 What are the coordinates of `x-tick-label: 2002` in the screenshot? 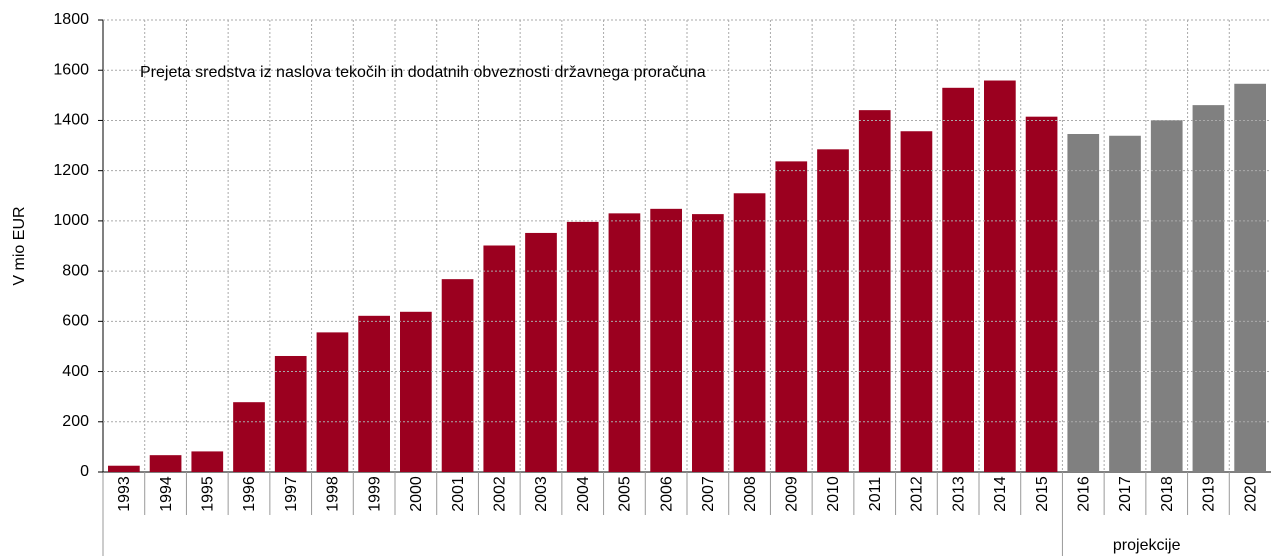 It's located at (500, 494).